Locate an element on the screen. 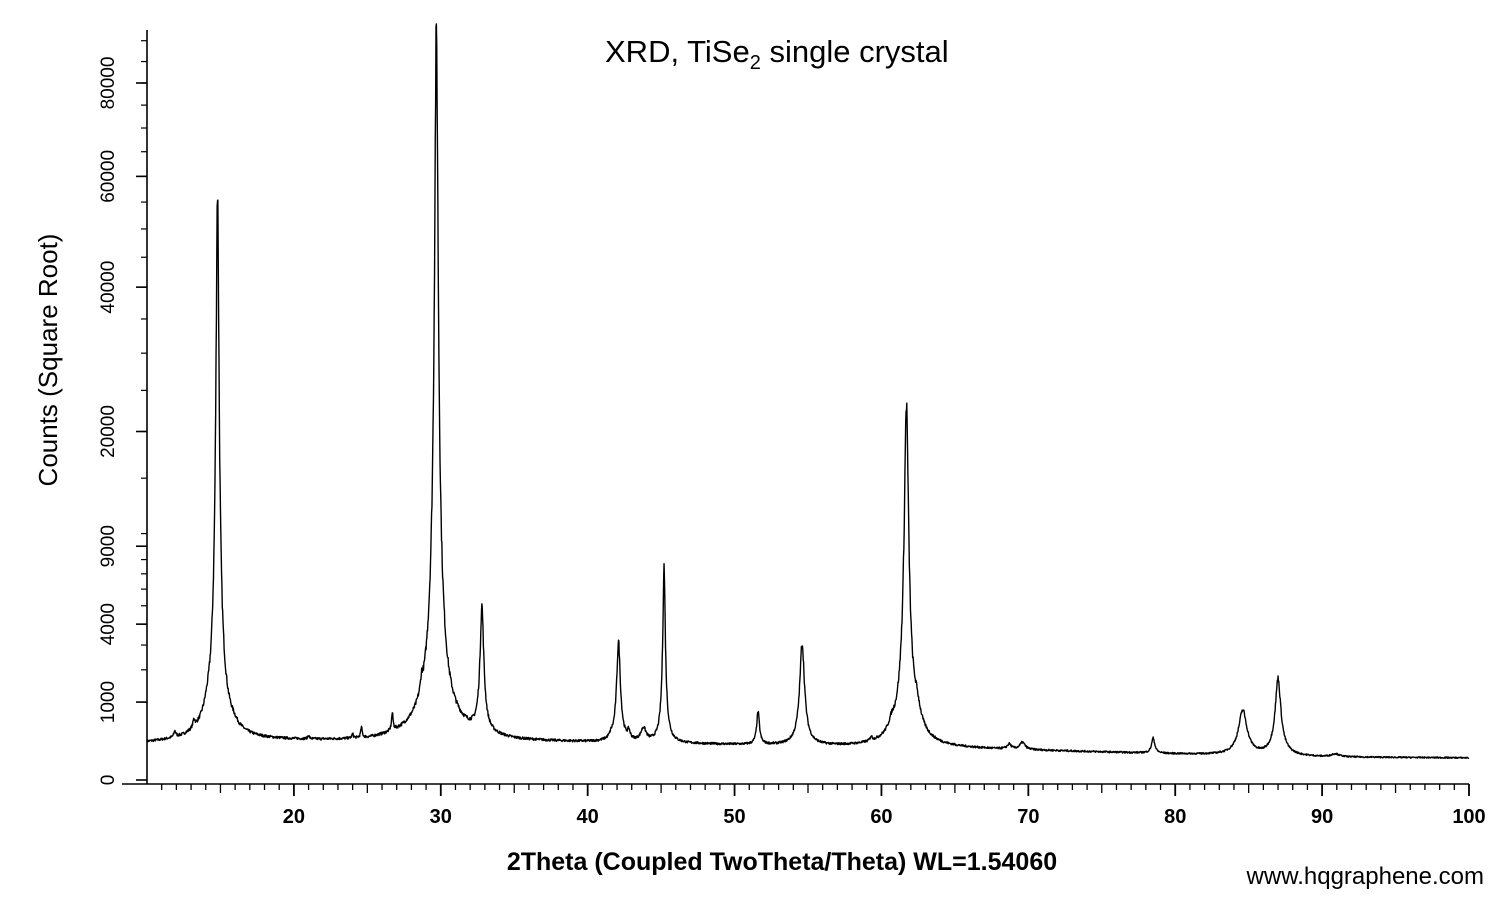 The width and height of the screenshot is (1500, 900). x-tick-label: 50 is located at coordinates (734, 817).